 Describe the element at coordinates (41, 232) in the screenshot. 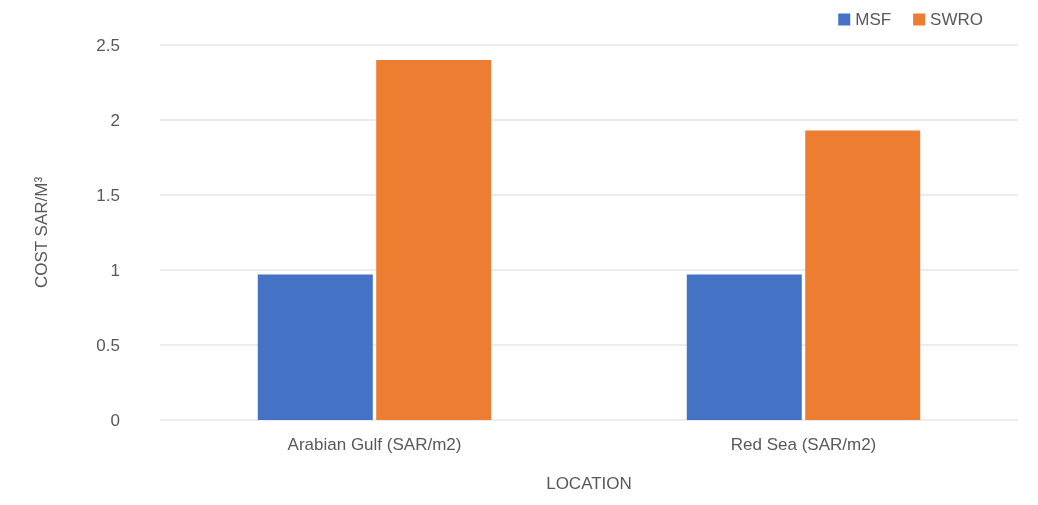

I see `y-axis-title: COST SAR/M³` at that location.